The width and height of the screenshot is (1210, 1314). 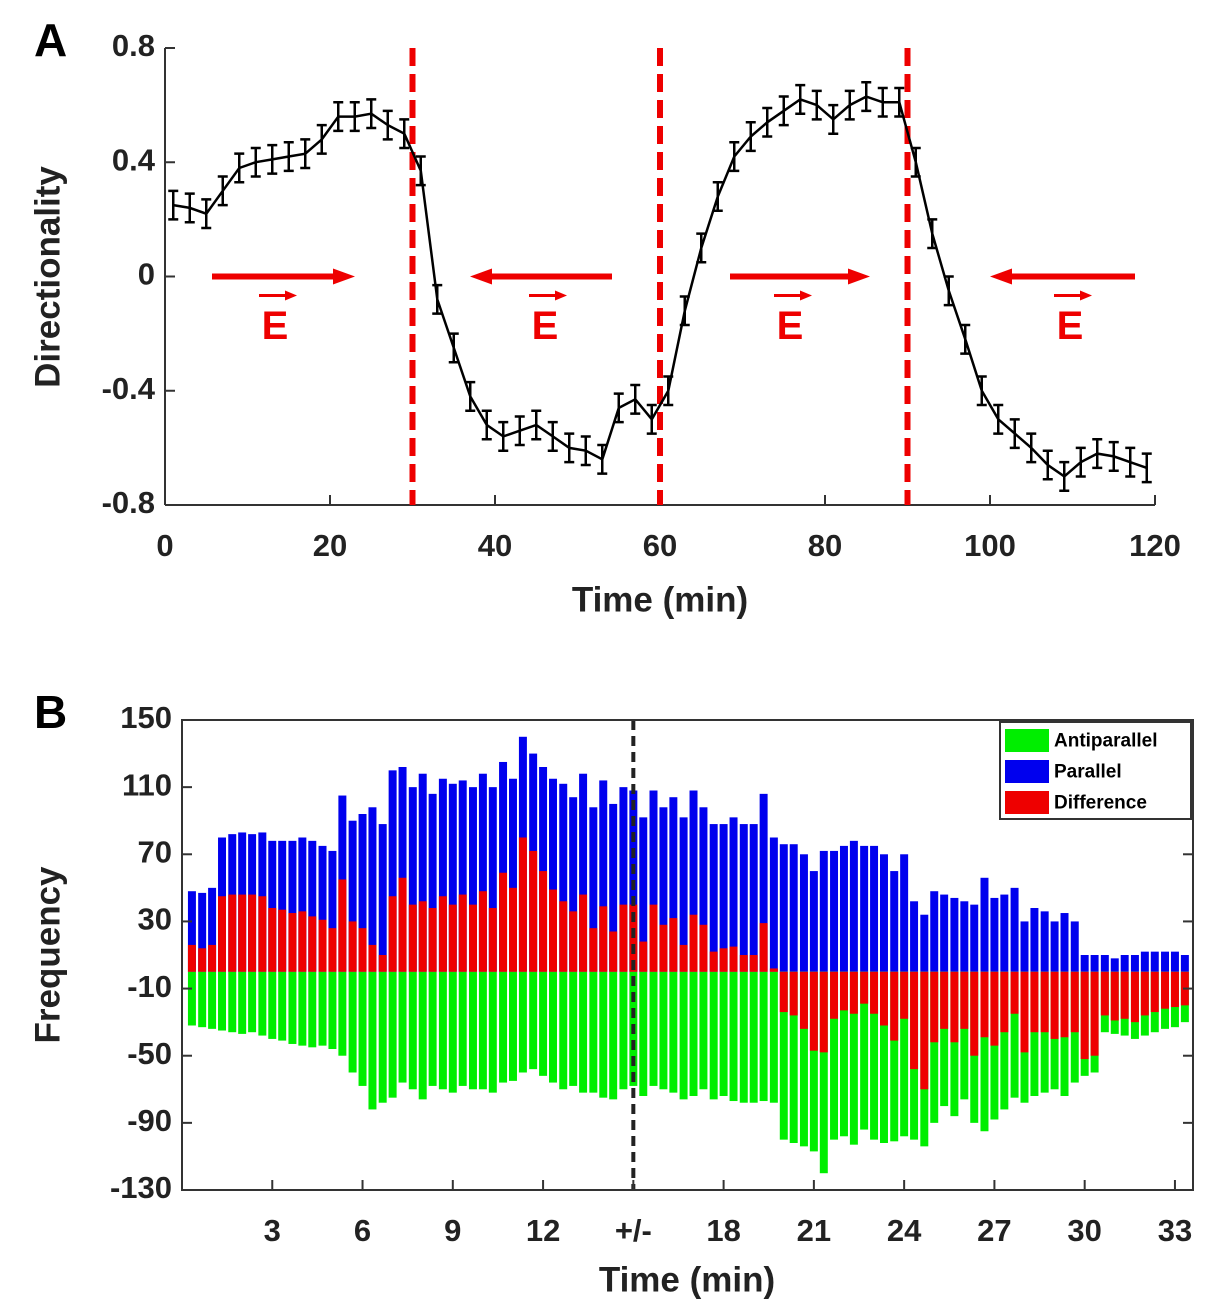 I want to click on y-tick-label: -10, so click(x=149, y=986).